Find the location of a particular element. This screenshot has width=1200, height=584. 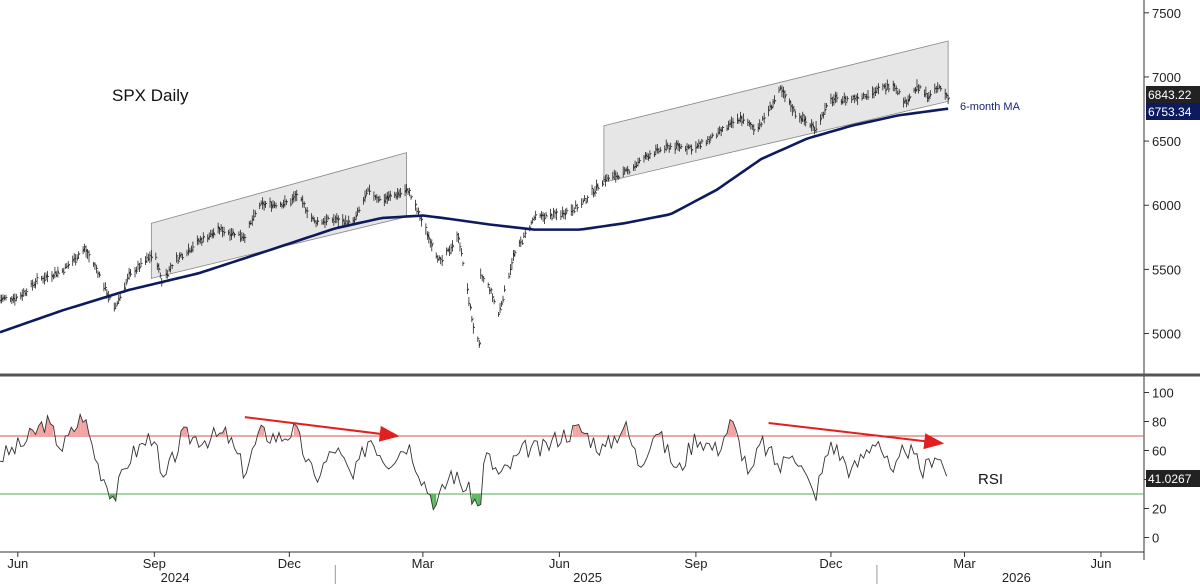

ma-series-label: 6-month MA is located at coordinates (990, 107).